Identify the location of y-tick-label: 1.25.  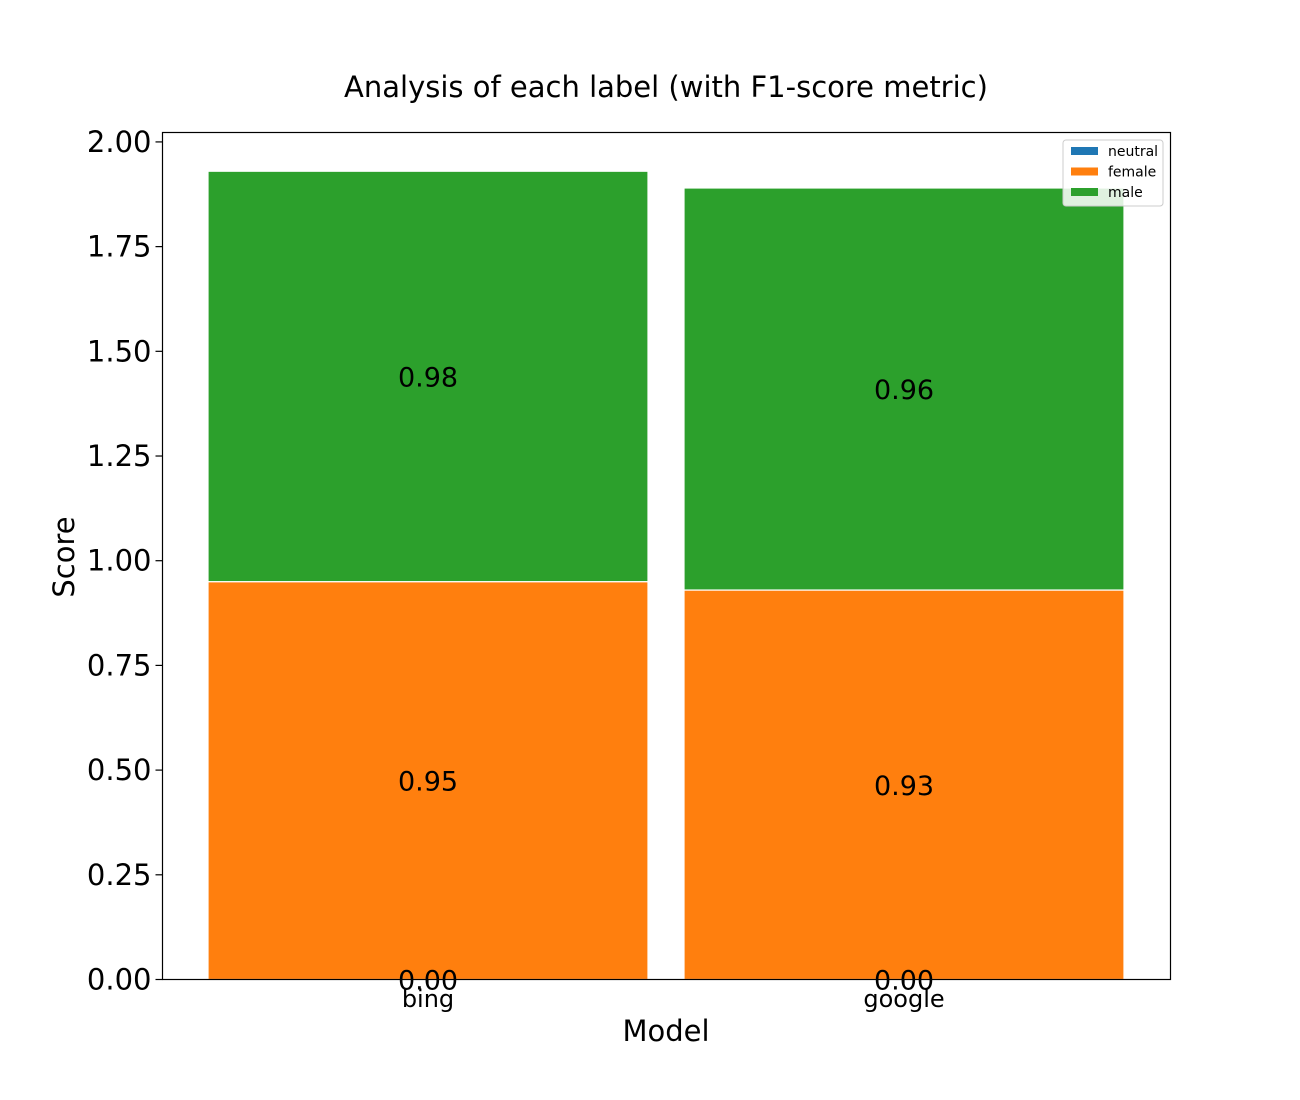
(119, 456).